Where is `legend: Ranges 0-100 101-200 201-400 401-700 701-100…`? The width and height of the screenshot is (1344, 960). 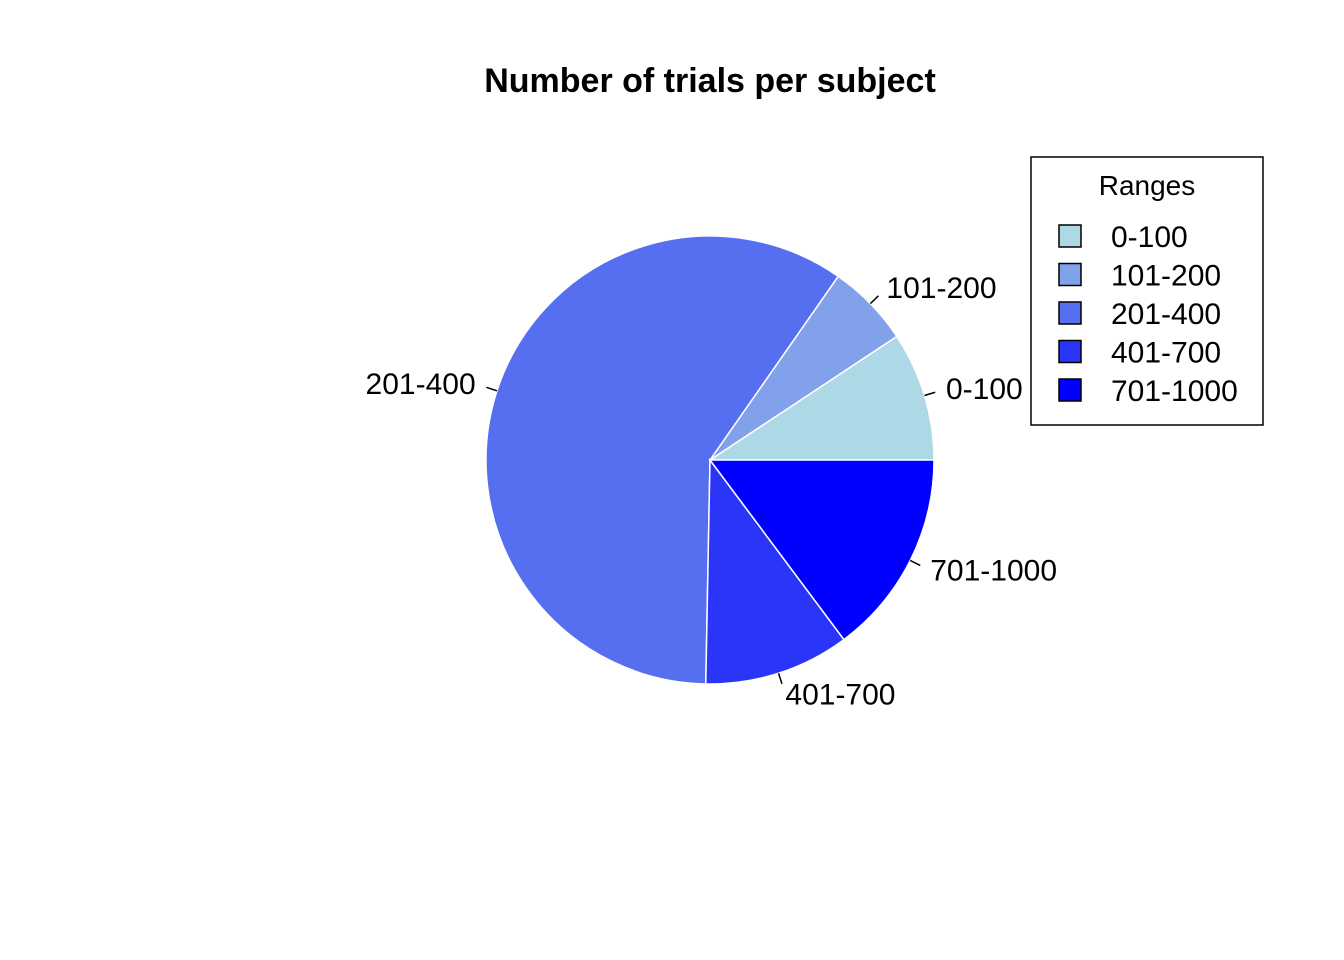 legend: Ranges 0-100 101-200 201-400 401-700 701-100… is located at coordinates (1147, 291).